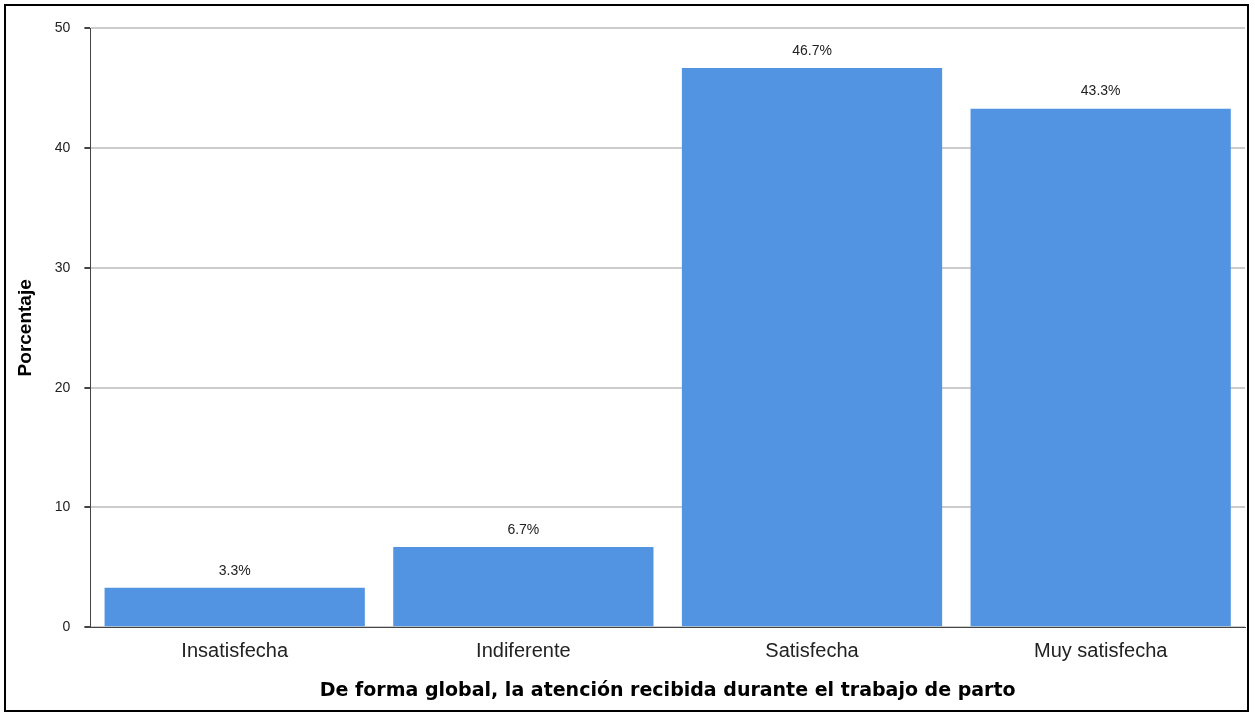  I want to click on x-tick-label: Insatisfecha, so click(235, 649).